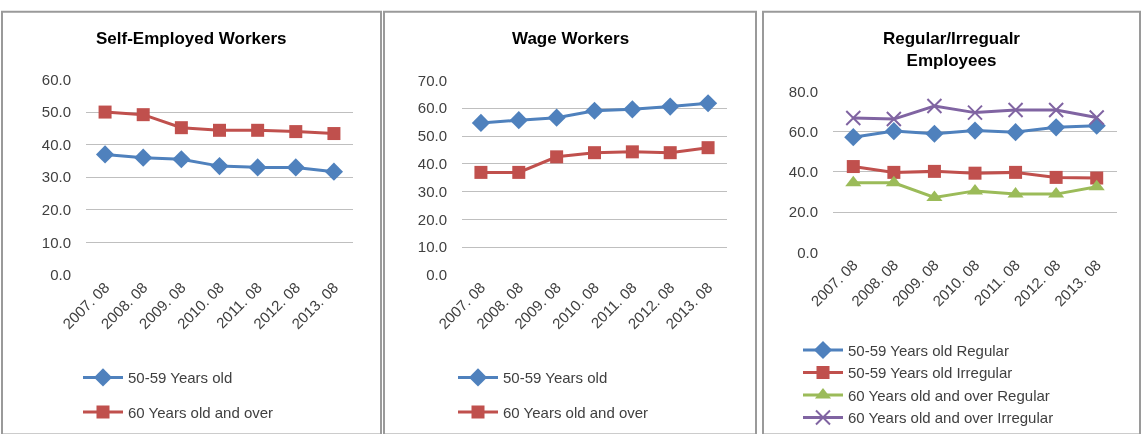 This screenshot has width=1143, height=434. I want to click on chart-title: Self-Employed Workers, so click(191, 38).